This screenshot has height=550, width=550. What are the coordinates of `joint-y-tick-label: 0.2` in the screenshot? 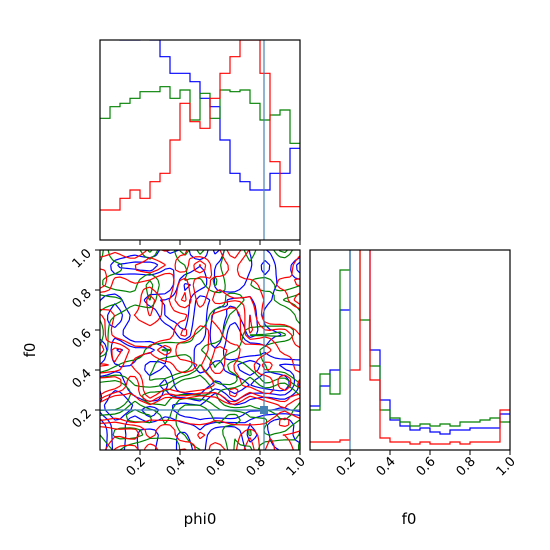 It's located at (82, 418).